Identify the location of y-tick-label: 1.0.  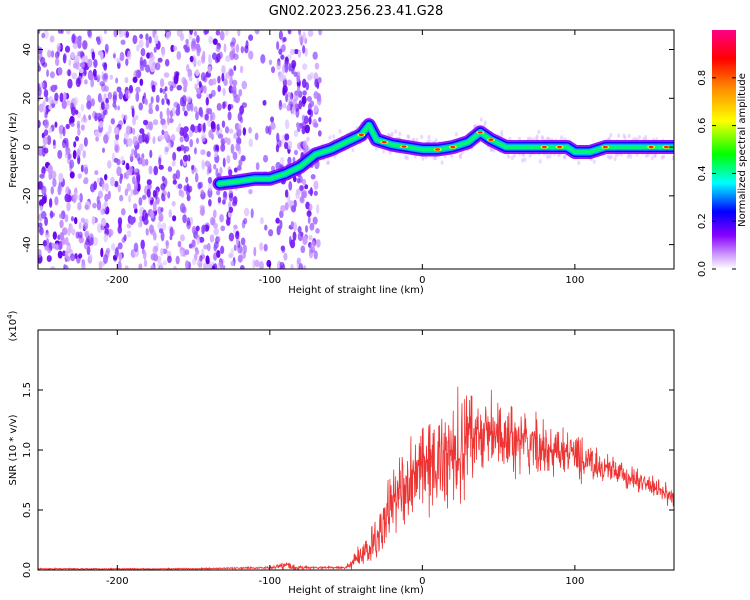
(27, 450).